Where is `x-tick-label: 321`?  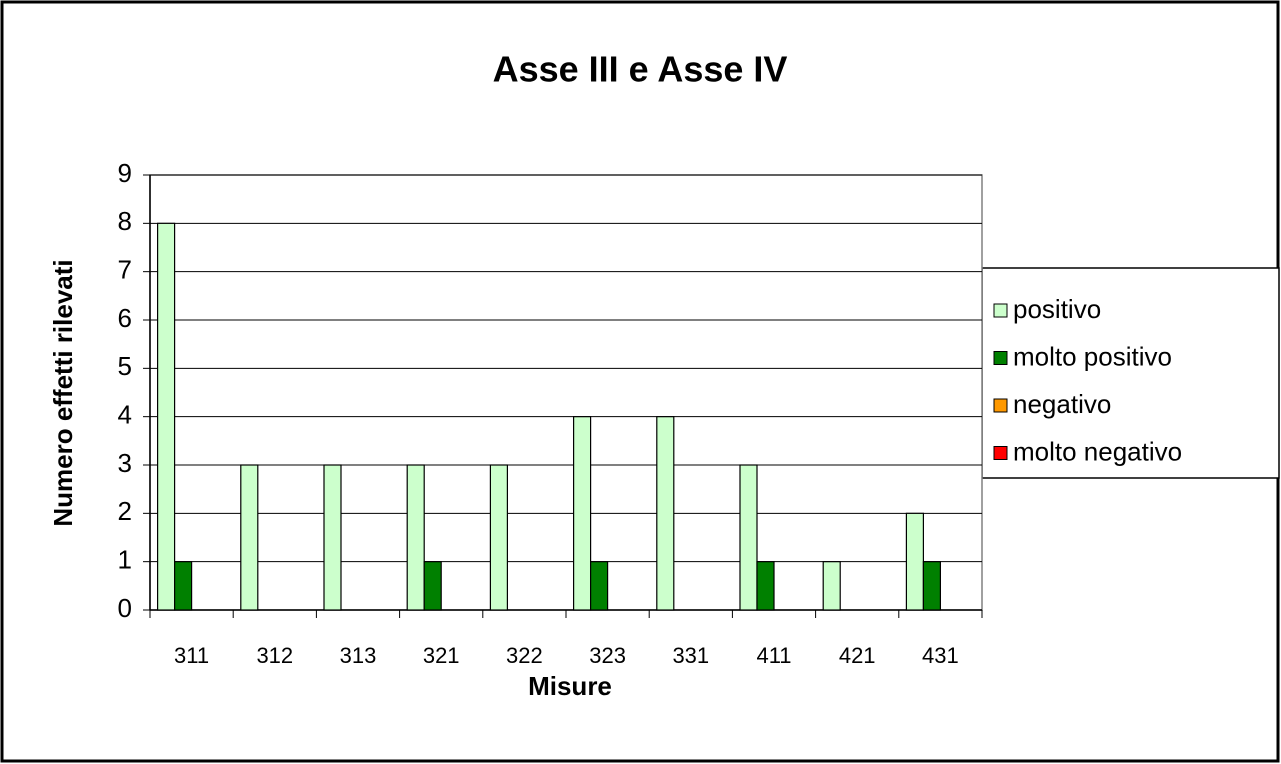 x-tick-label: 321 is located at coordinates (441, 655).